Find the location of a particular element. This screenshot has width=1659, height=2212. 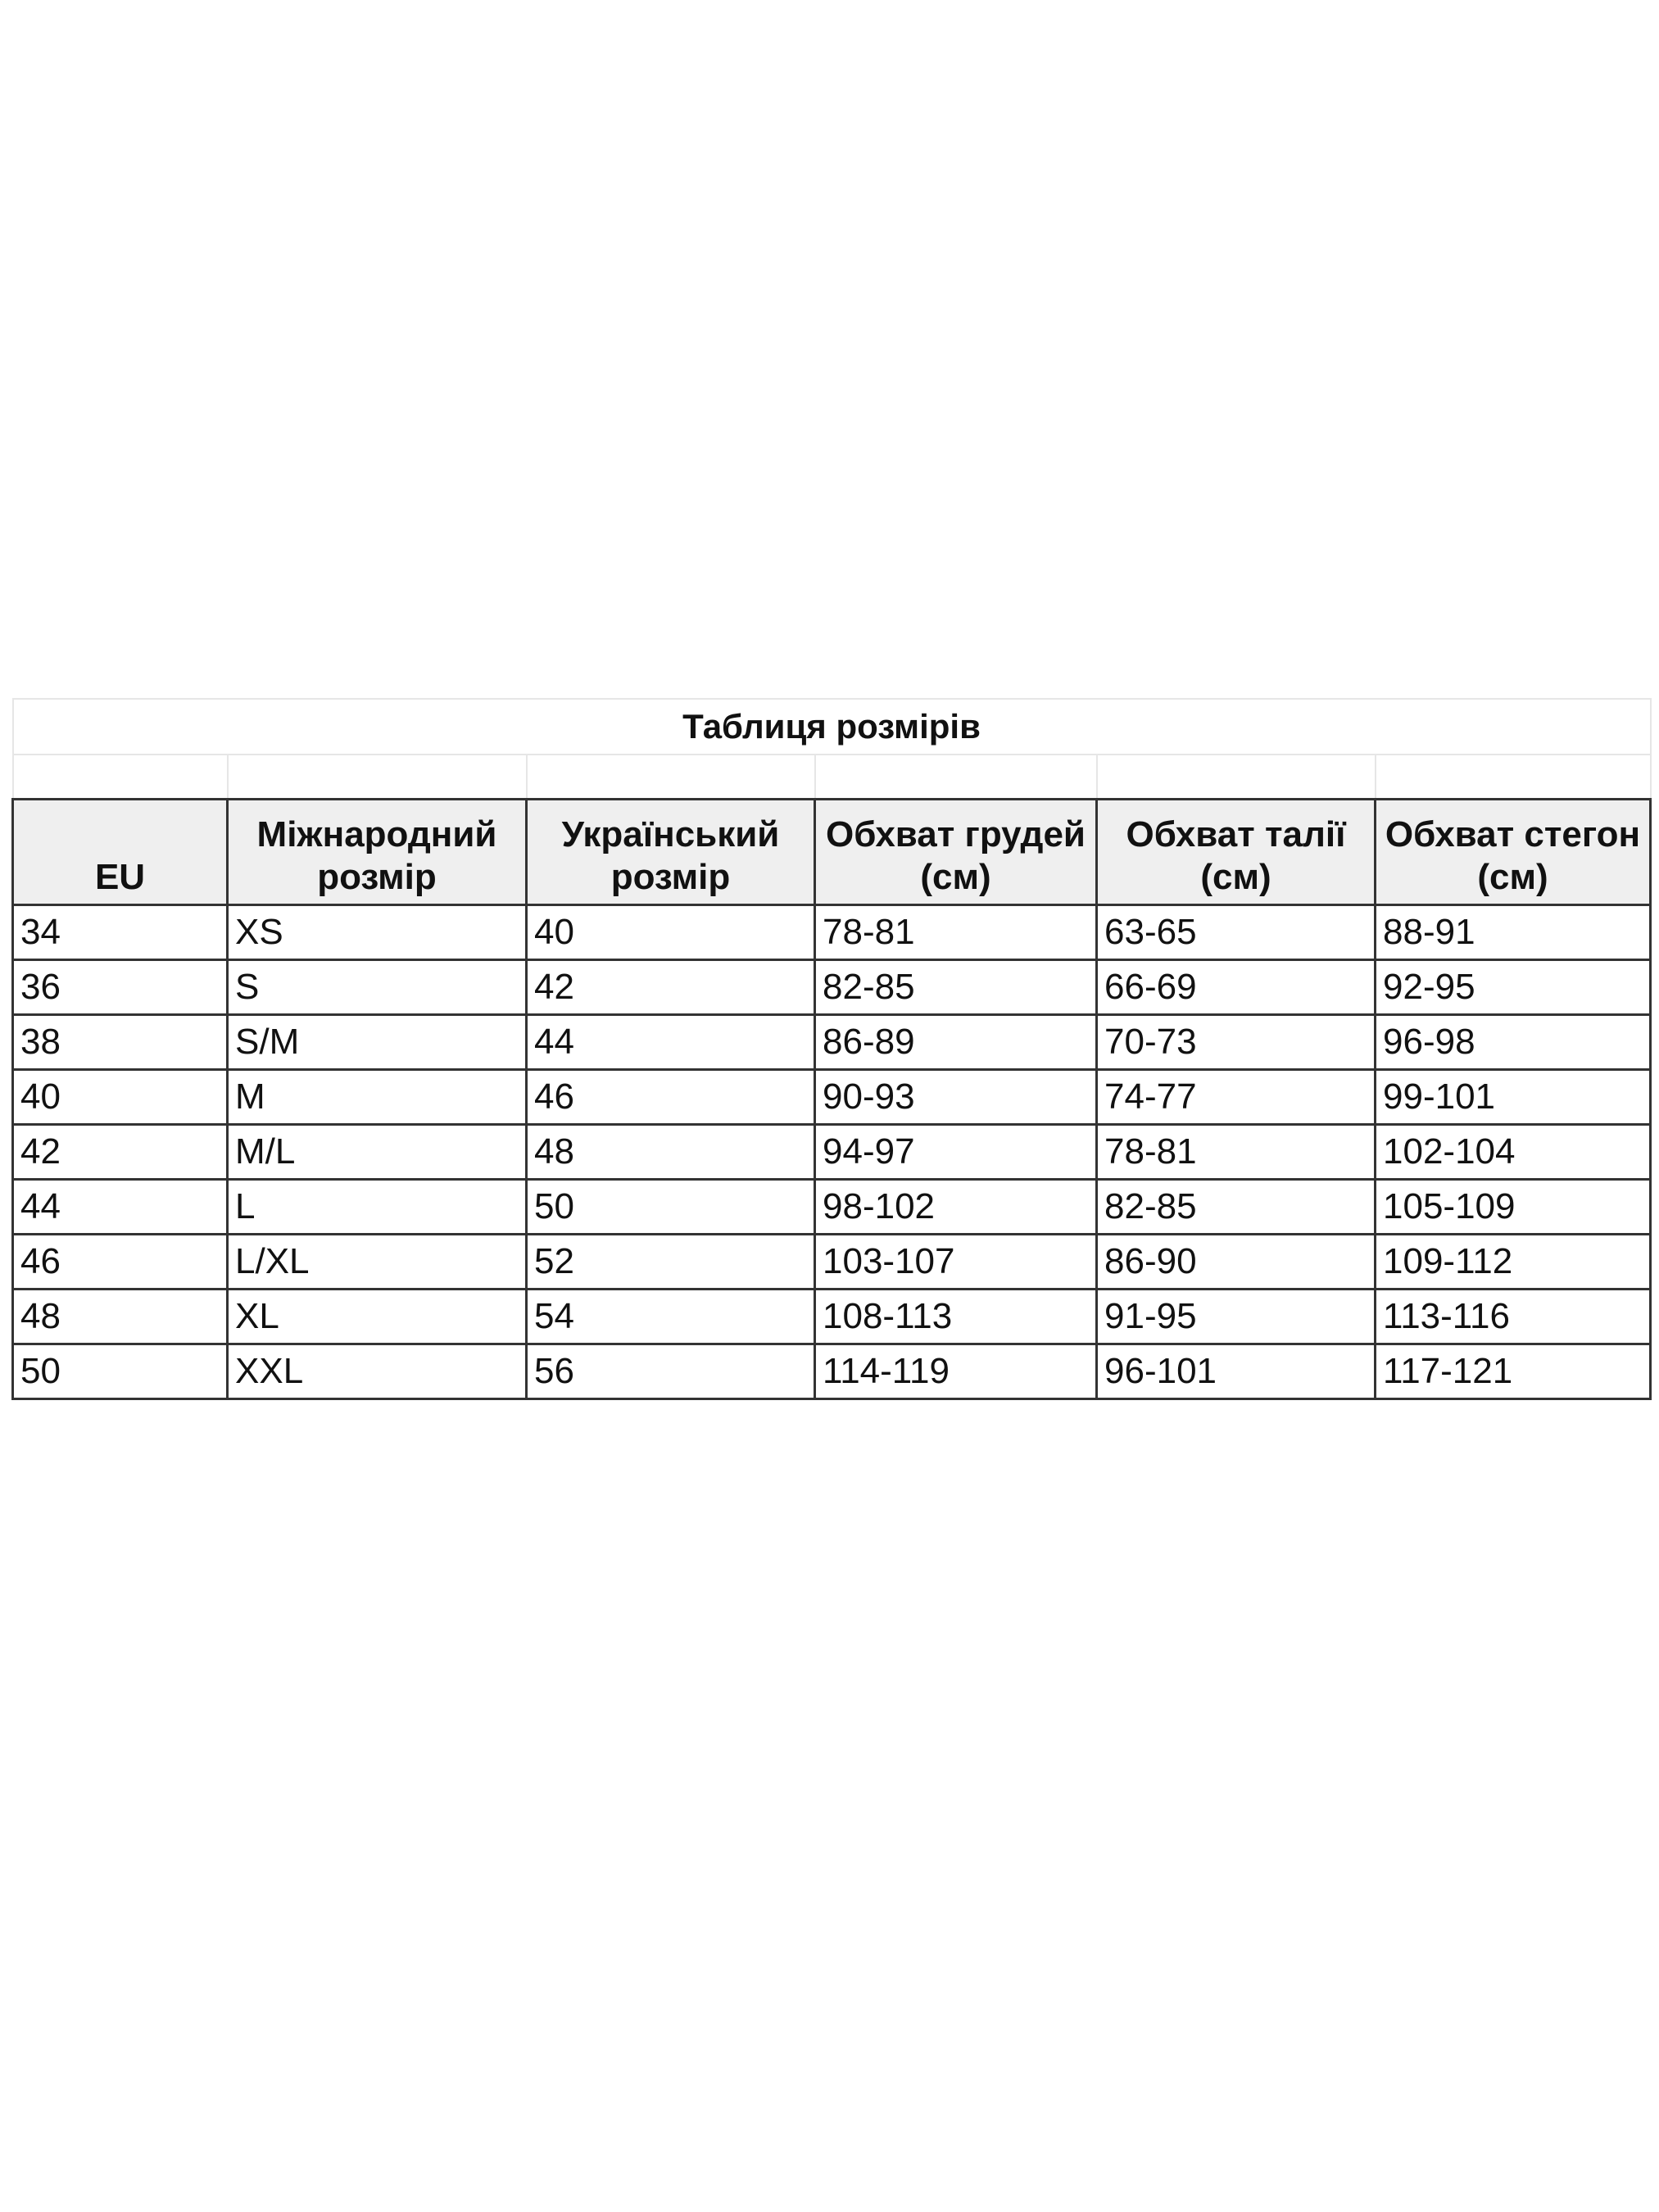

table-cell: 113-116 is located at coordinates (1513, 1316).